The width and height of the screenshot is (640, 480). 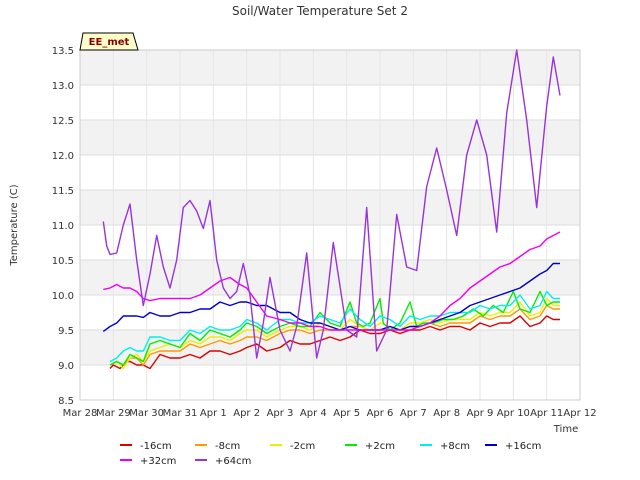 I want to click on x-tick-label: Apr 9, so click(x=480, y=413).